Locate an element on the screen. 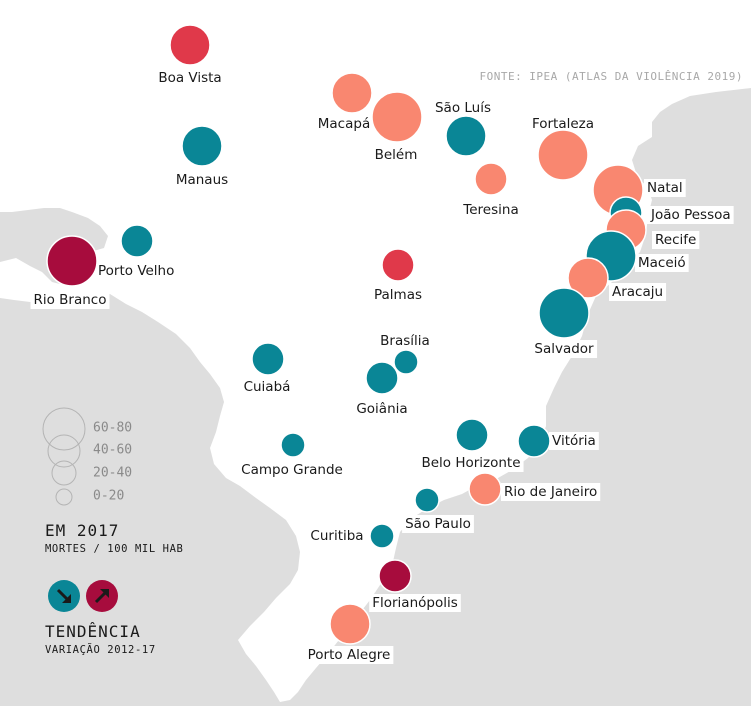 The image size is (751, 706). city-name: Florianópolis is located at coordinates (415, 603).